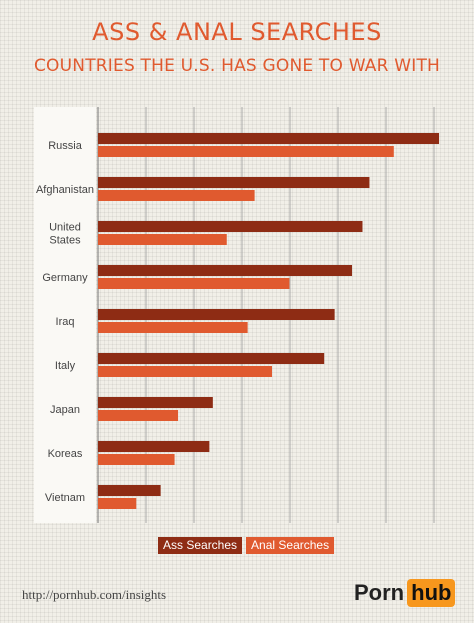 This screenshot has width=474, height=623. What do you see at coordinates (94, 594) in the screenshot?
I see `footer-url: http://pornhub.com/insights` at bounding box center [94, 594].